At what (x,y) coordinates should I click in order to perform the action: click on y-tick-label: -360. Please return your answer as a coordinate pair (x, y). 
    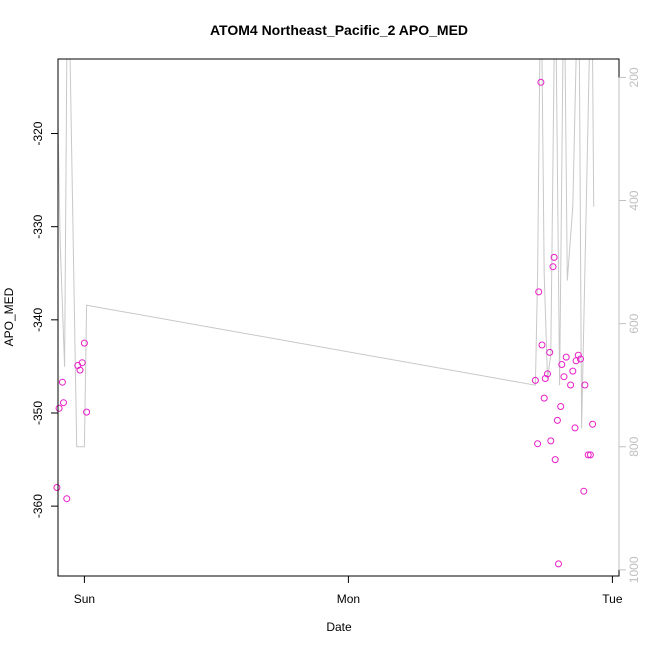
    Looking at the image, I should click on (38, 506).